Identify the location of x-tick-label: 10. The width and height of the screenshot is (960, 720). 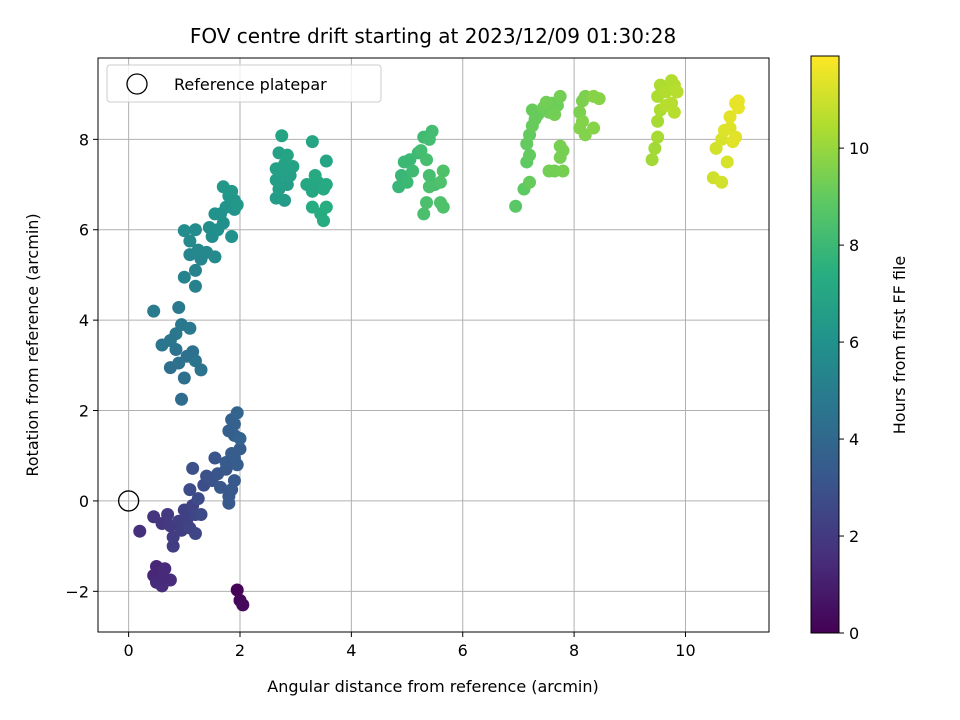
(685, 650).